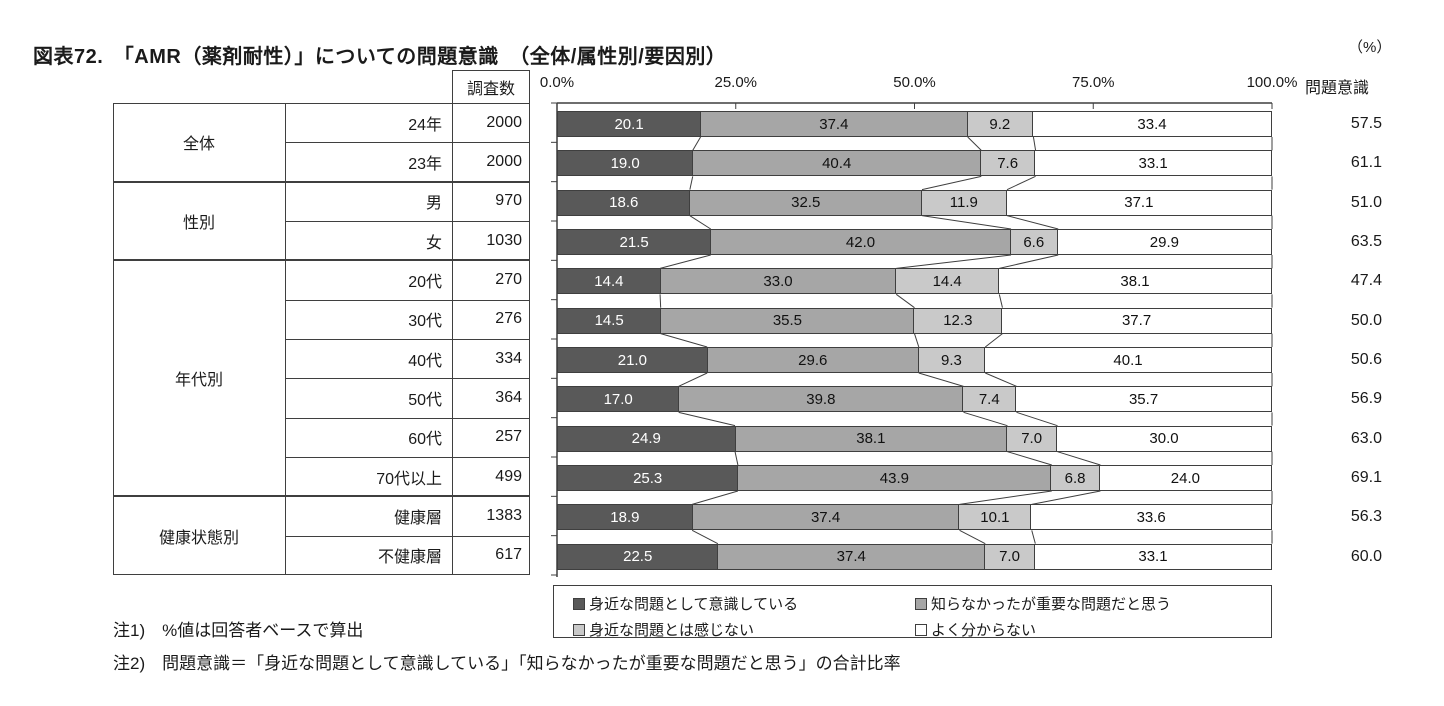 The width and height of the screenshot is (1444, 706). I want to click on stacked-bar-row: 25.3 43.9 6.8 24.0, so click(914, 478).